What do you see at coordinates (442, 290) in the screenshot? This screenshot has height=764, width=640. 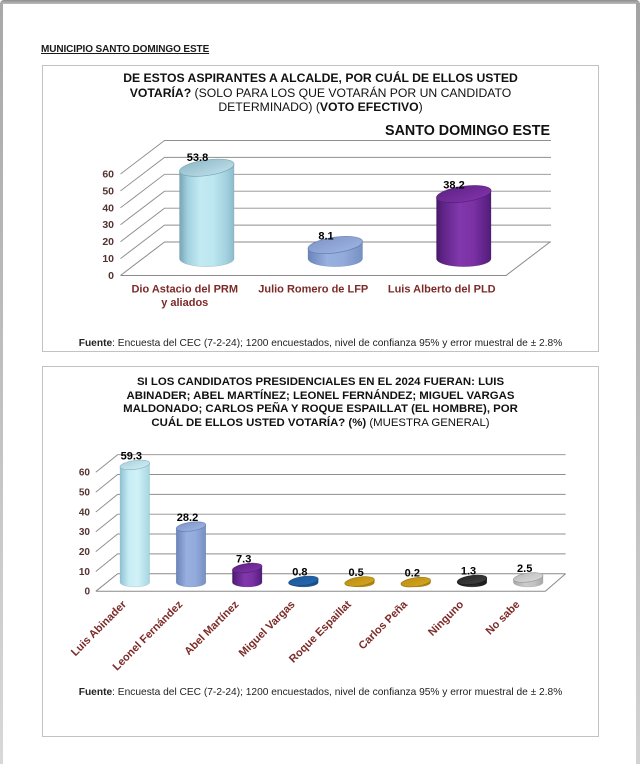 I see `svg-text: Luis Alberto del PLD` at bounding box center [442, 290].